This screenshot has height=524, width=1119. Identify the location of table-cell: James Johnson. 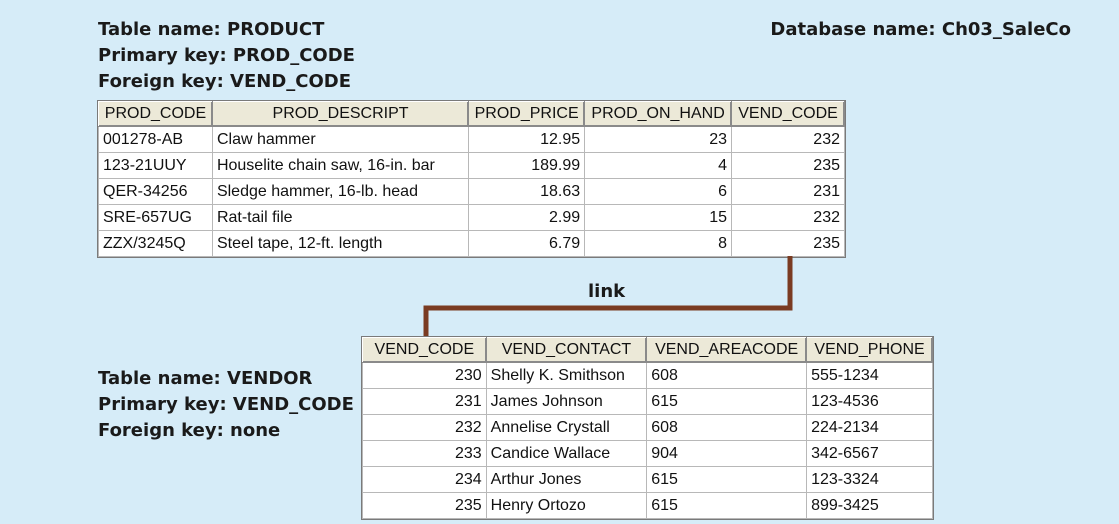
(566, 401).